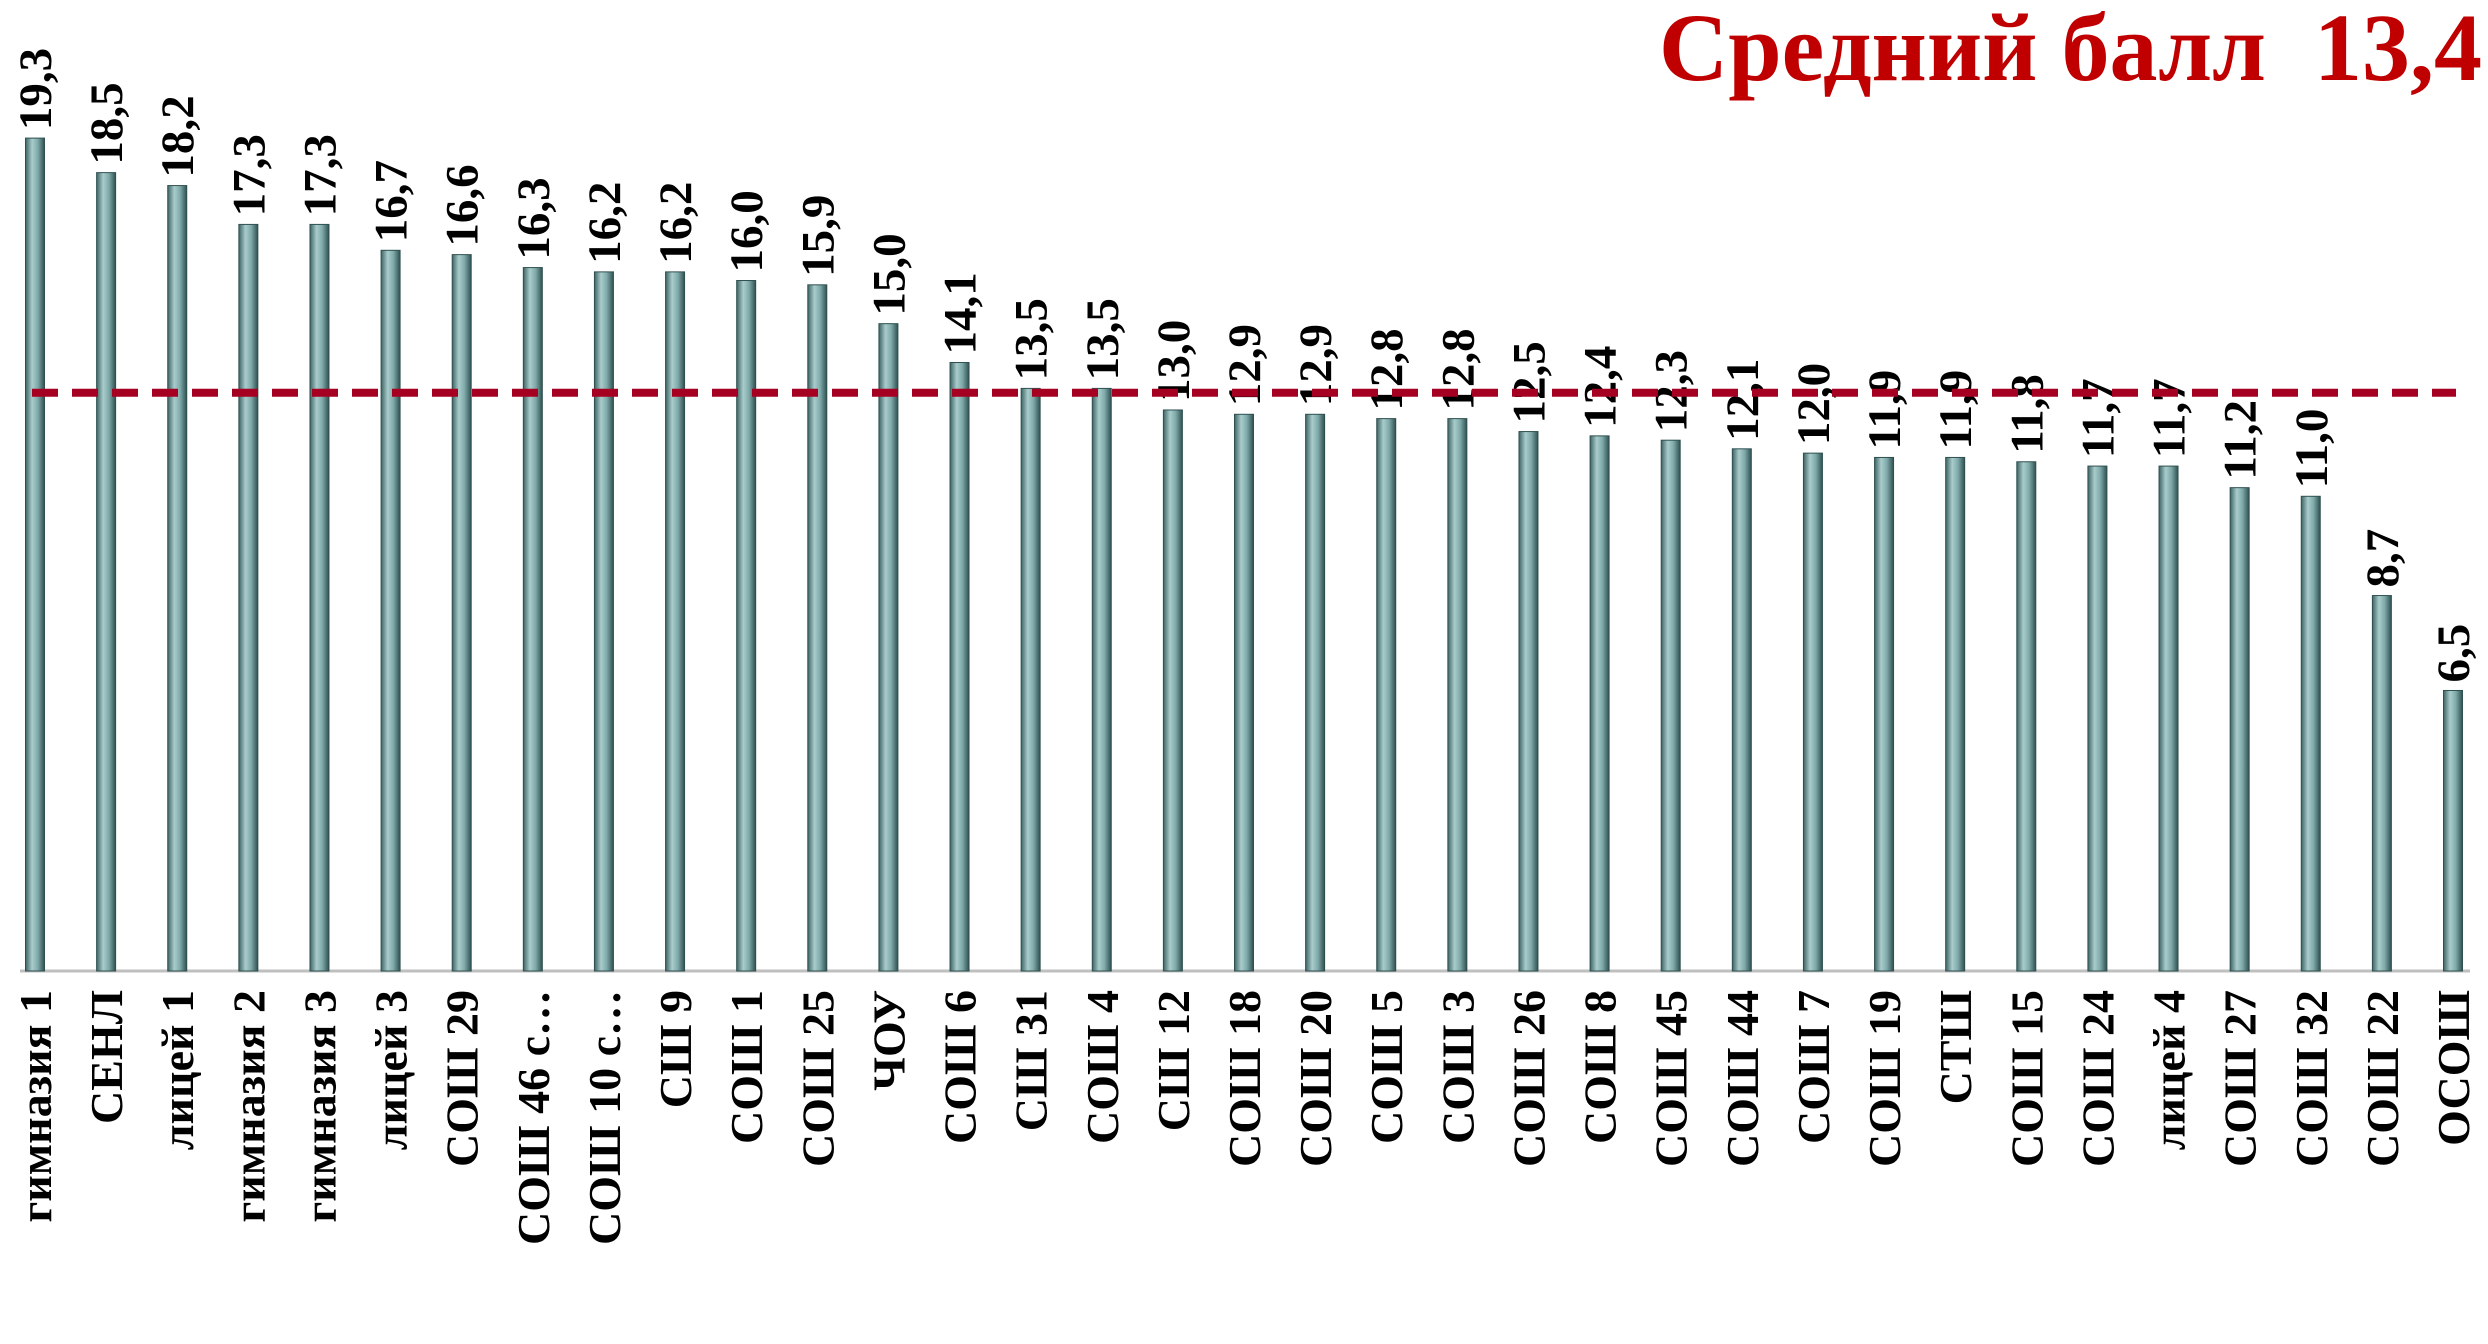 Image resolution: width=2488 pixels, height=1344 pixels. I want to click on x-tick-label: лицей 3, so click(391, 1070).